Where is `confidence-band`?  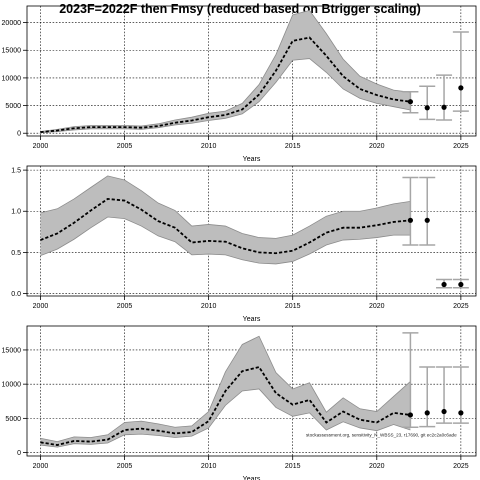 confidence-band is located at coordinates (225, 219).